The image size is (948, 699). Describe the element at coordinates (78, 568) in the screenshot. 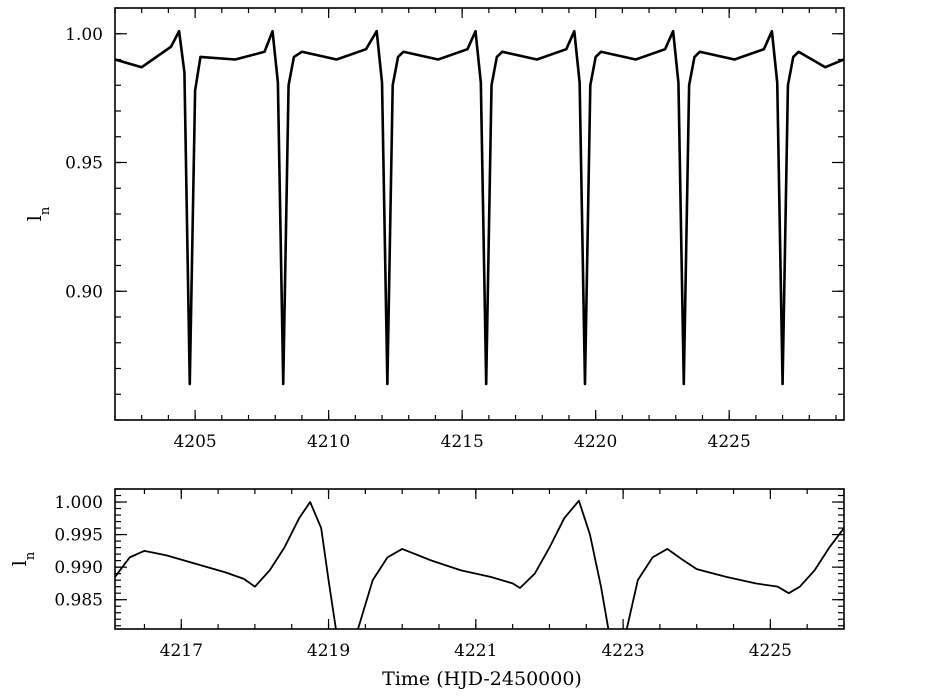

I see `bottom-y-tick-label: 0.990` at that location.